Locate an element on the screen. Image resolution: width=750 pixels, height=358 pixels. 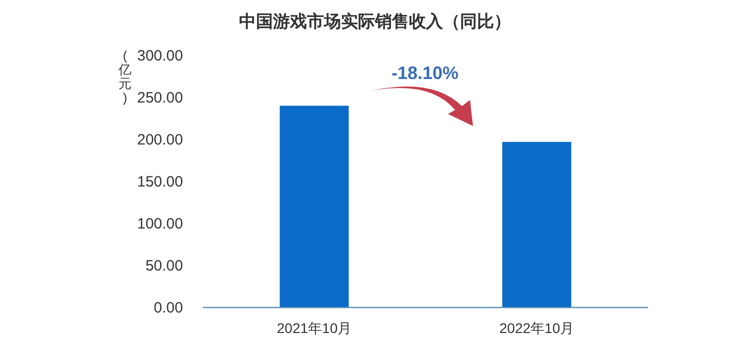
annotation: -18.10% is located at coordinates (425, 73).